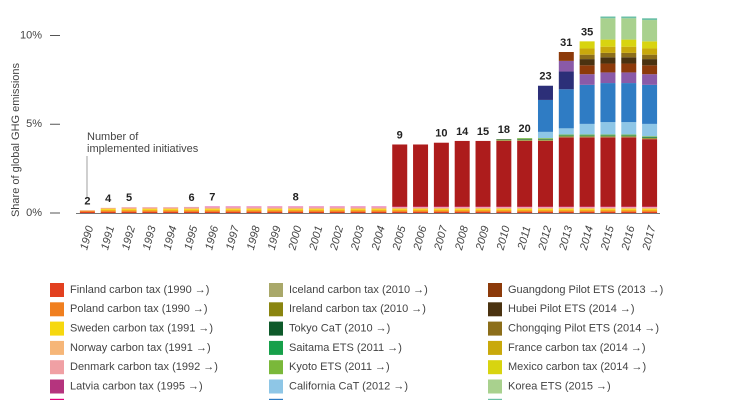 The image size is (740, 400). Describe the element at coordinates (141, 329) in the screenshot. I see `legend-label: Sweden carbon tax (1991 →)` at that location.